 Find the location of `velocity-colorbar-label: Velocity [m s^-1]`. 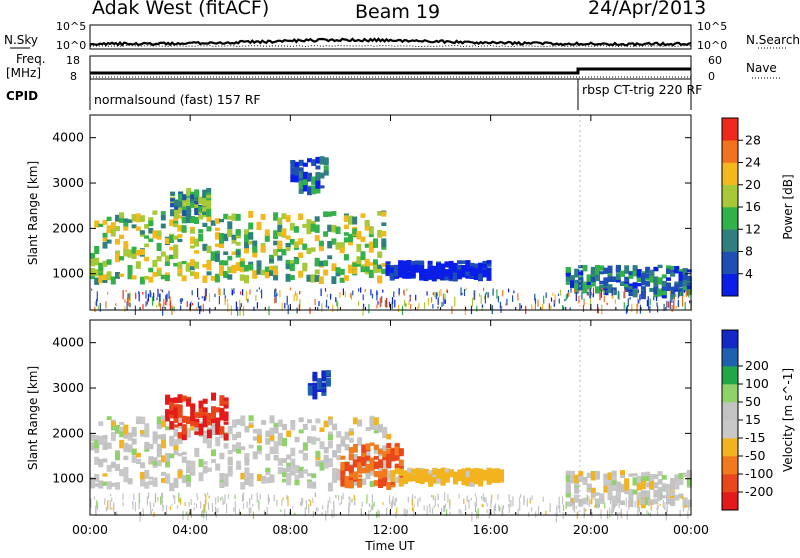

velocity-colorbar-label: Velocity [m s^-1] is located at coordinates (788, 420).